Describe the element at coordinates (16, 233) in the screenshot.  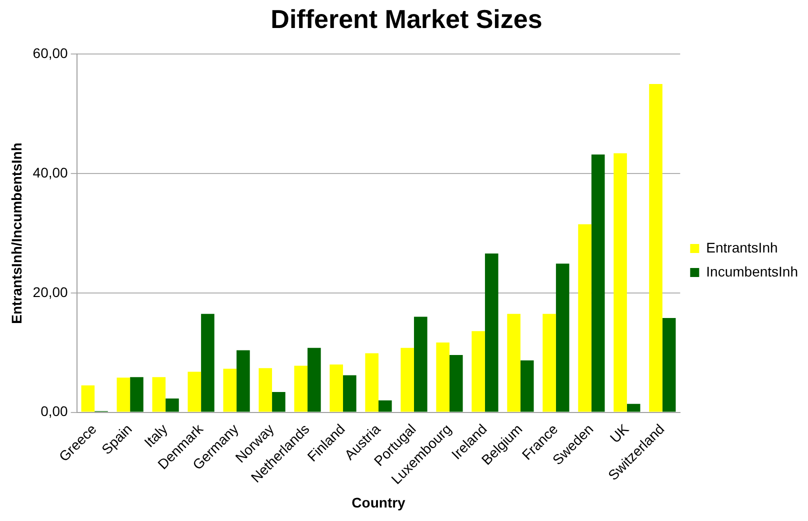
I see `y-axis-title: EntrantsInh/IncumbentsInh` at that location.